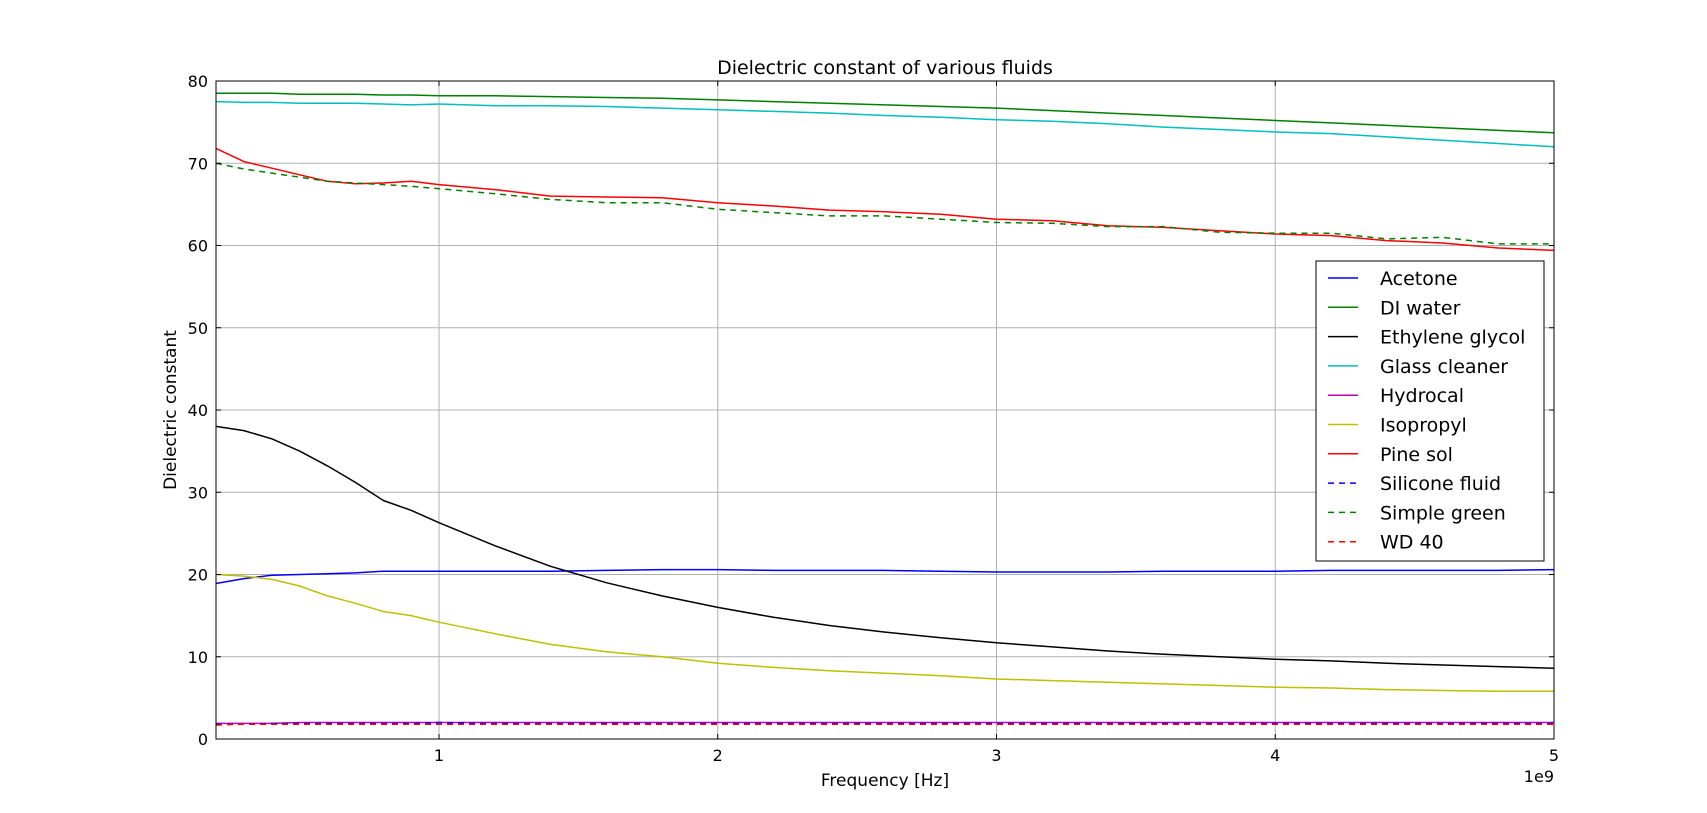 This screenshot has width=1707, height=813. I want to click on series-line-simple-green, so click(884, 203).